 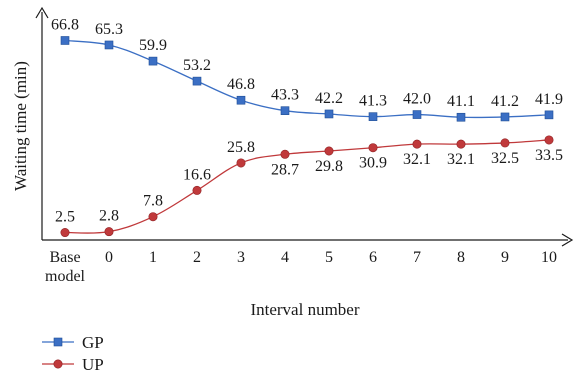 What do you see at coordinates (197, 257) in the screenshot?
I see `x-tick-label: 2` at bounding box center [197, 257].